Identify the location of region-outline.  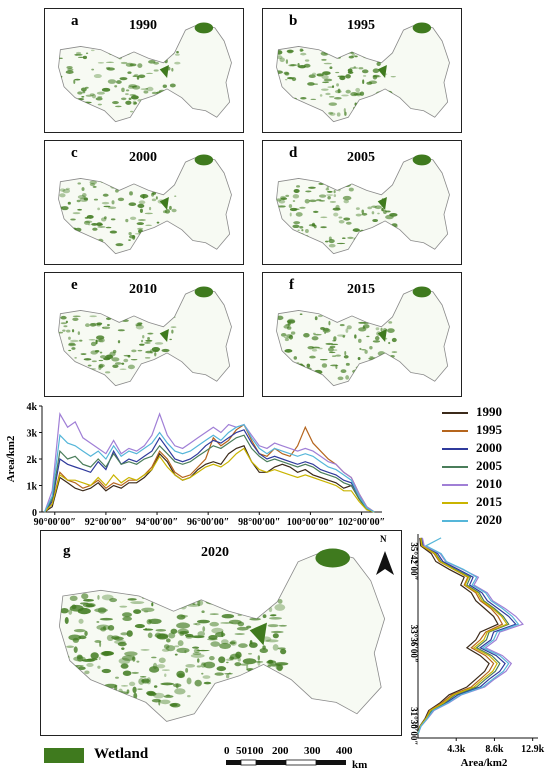
(363, 205).